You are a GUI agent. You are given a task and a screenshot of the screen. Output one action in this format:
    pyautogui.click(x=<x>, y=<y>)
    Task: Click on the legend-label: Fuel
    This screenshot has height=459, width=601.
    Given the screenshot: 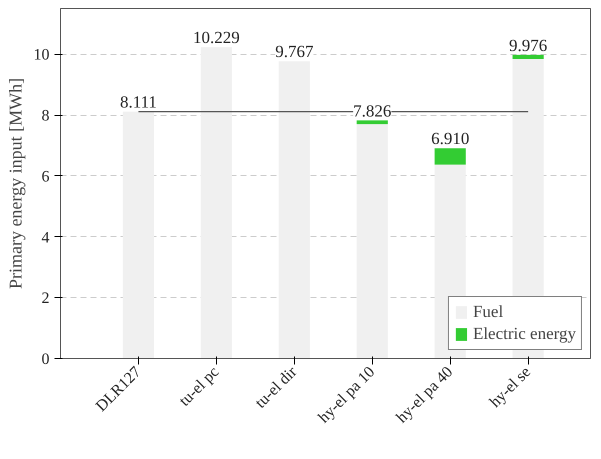 What is the action you would take?
    pyautogui.click(x=488, y=312)
    